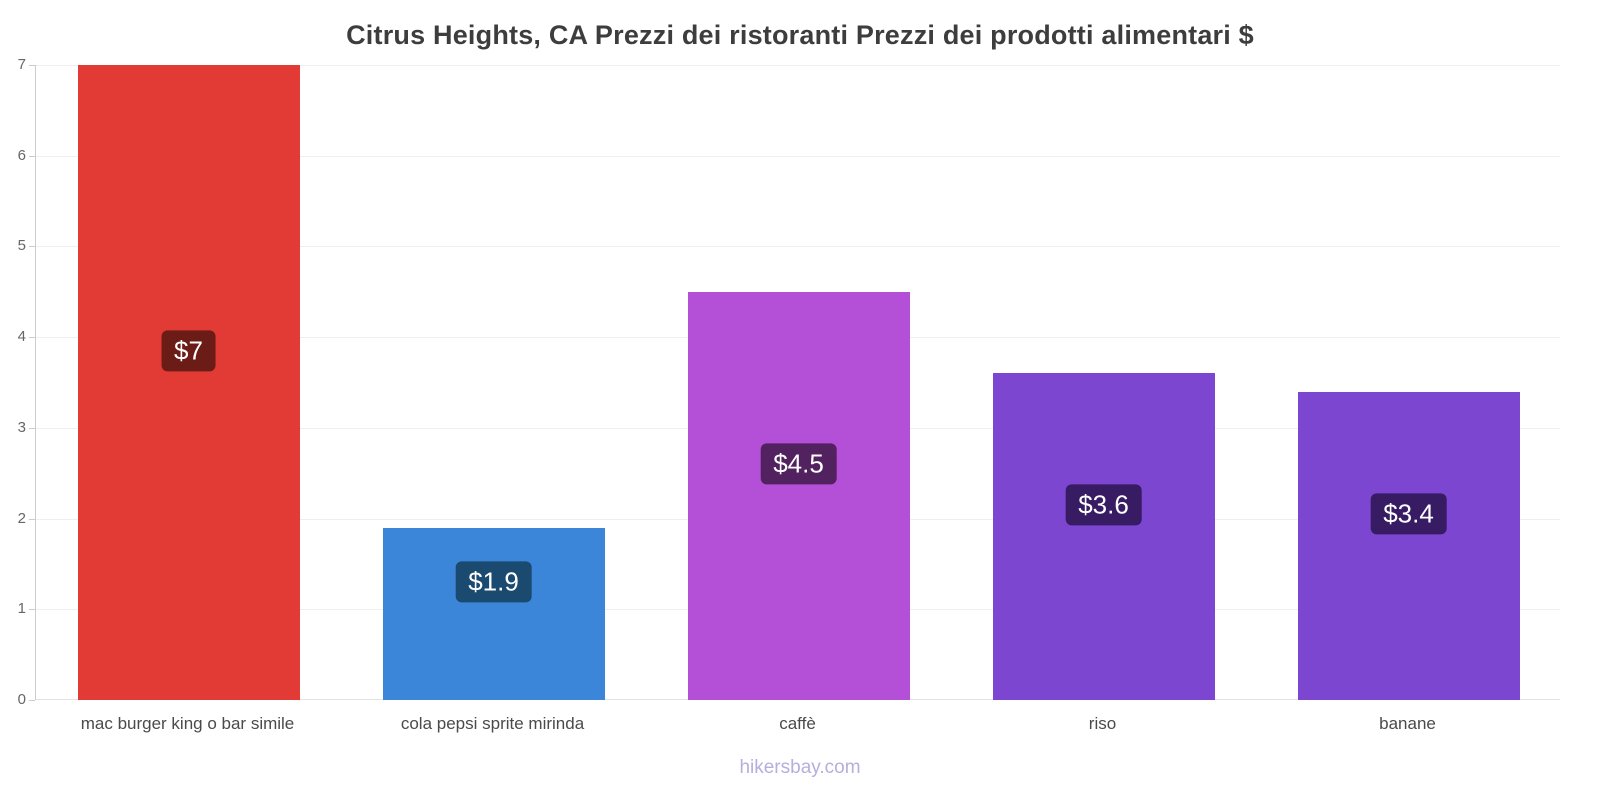 The image size is (1600, 800). What do you see at coordinates (1103, 536) in the screenshot?
I see `bar-riso` at bounding box center [1103, 536].